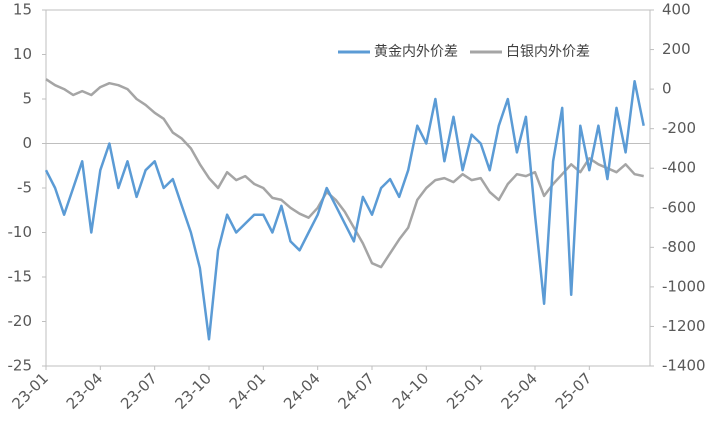 The width and height of the screenshot is (716, 429). Describe the element at coordinates (302, 391) in the screenshot. I see `x-tick-label: 24-04` at that location.